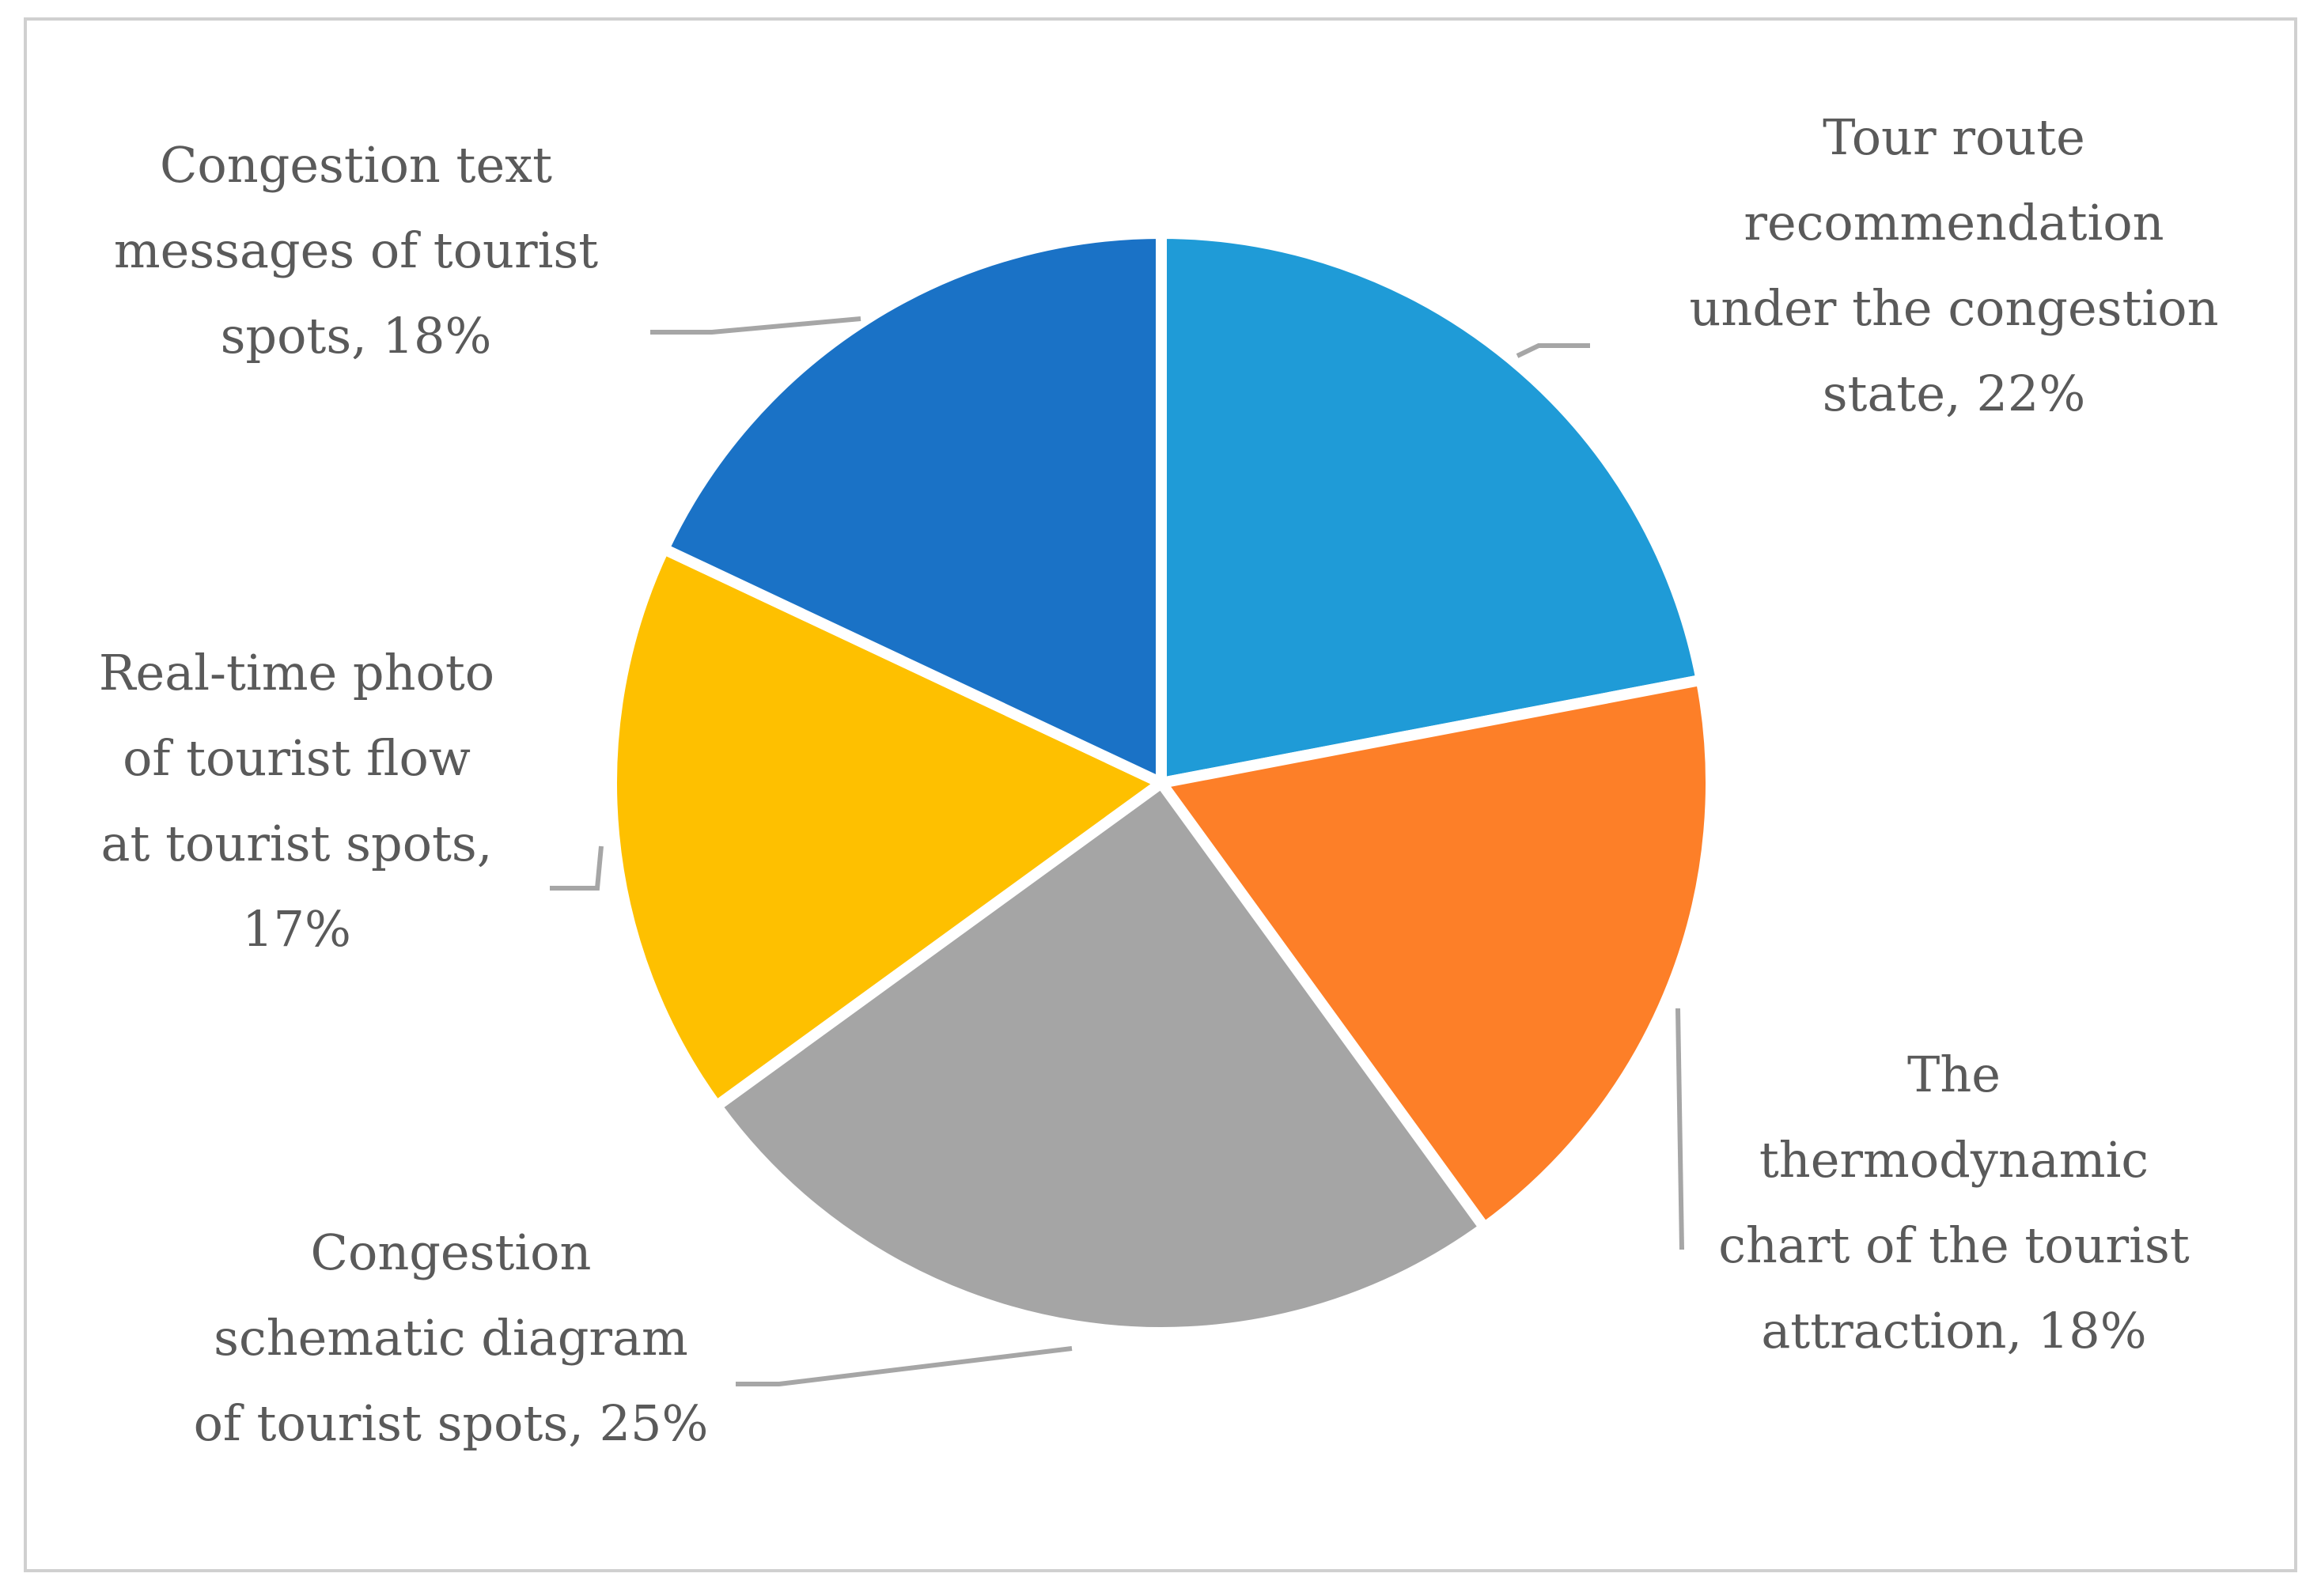  What do you see at coordinates (1553, 350) in the screenshot?
I see `leader-line-tour-route` at bounding box center [1553, 350].